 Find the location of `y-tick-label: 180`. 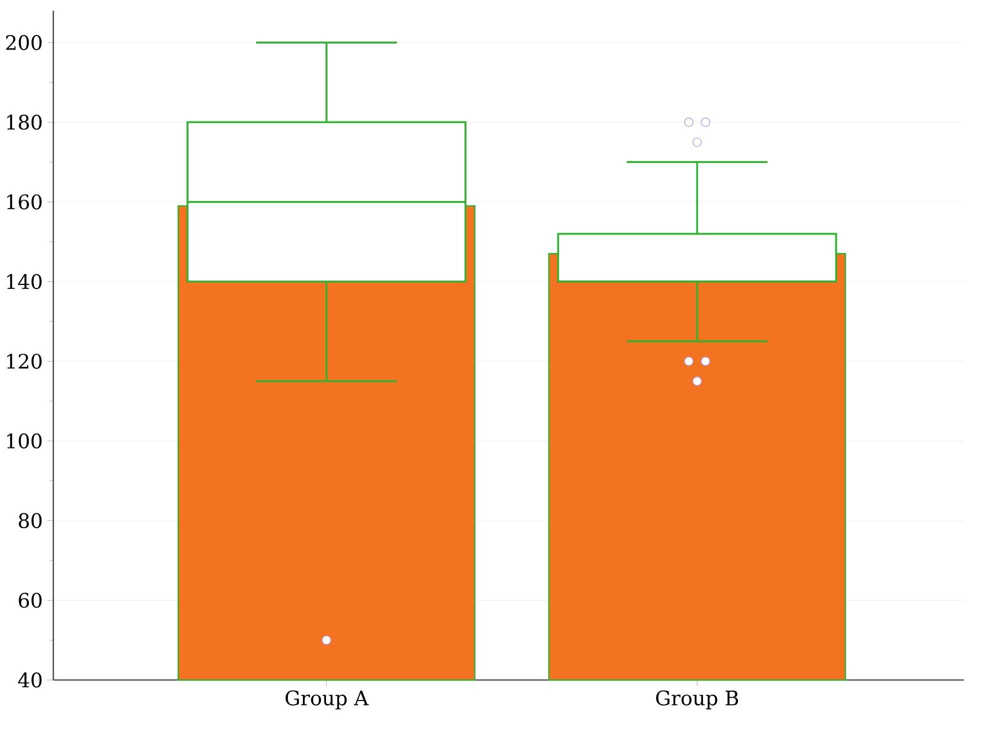

y-tick-label: 180 is located at coordinates (24, 122).